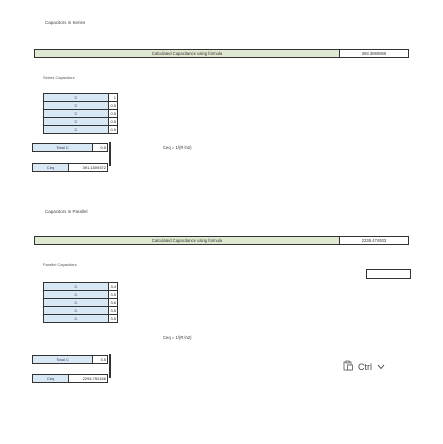  I want to click on parallel-calc-value: 2336.474933, so click(374, 240).